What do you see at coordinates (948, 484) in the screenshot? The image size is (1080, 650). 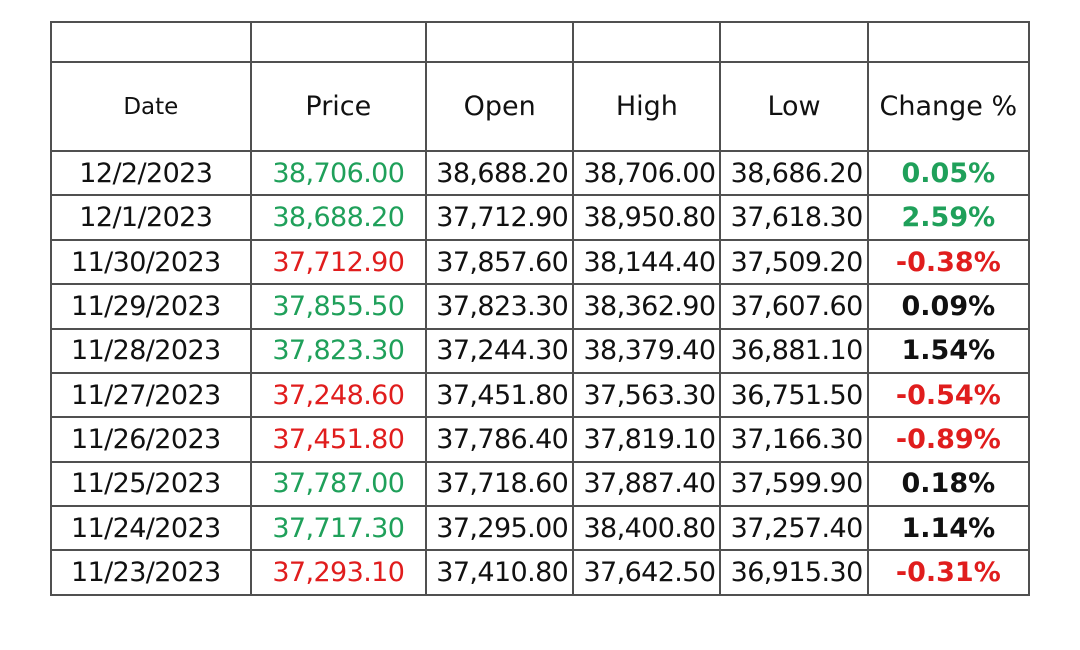 I see `change-cell: 0.18%` at bounding box center [948, 484].